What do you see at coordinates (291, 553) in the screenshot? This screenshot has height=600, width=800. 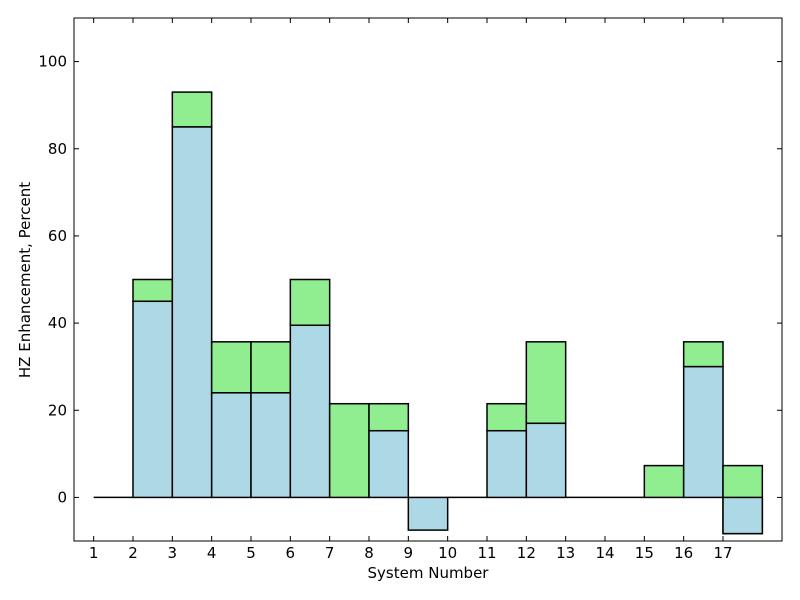 I see `x-tick-label: 6` at bounding box center [291, 553].